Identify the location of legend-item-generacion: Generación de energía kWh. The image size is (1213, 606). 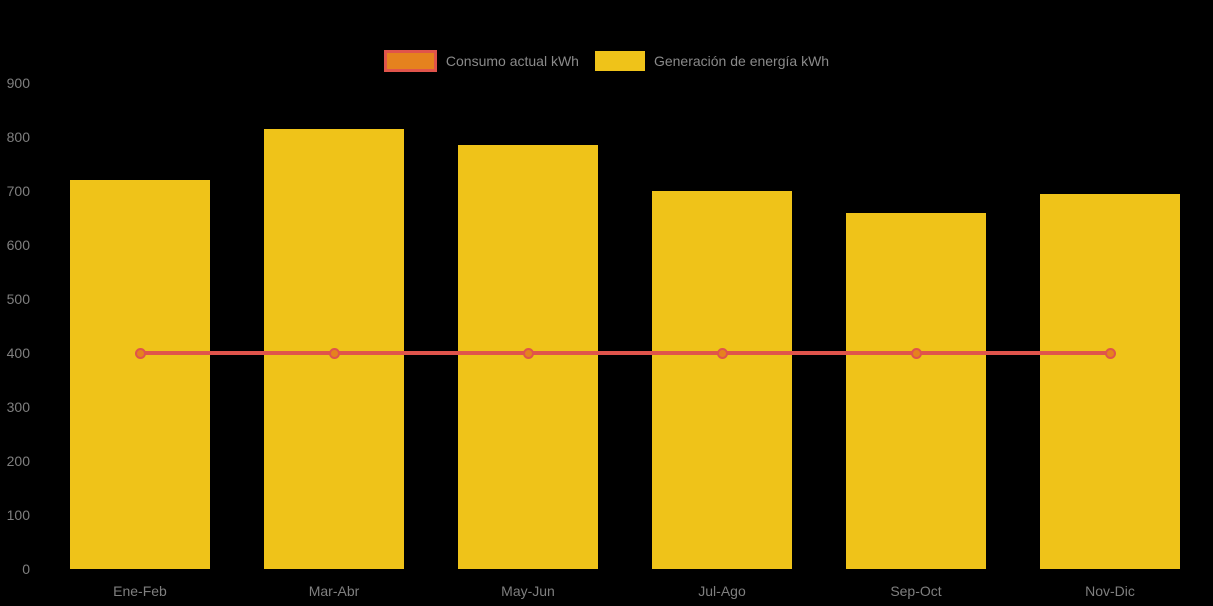
(712, 61).